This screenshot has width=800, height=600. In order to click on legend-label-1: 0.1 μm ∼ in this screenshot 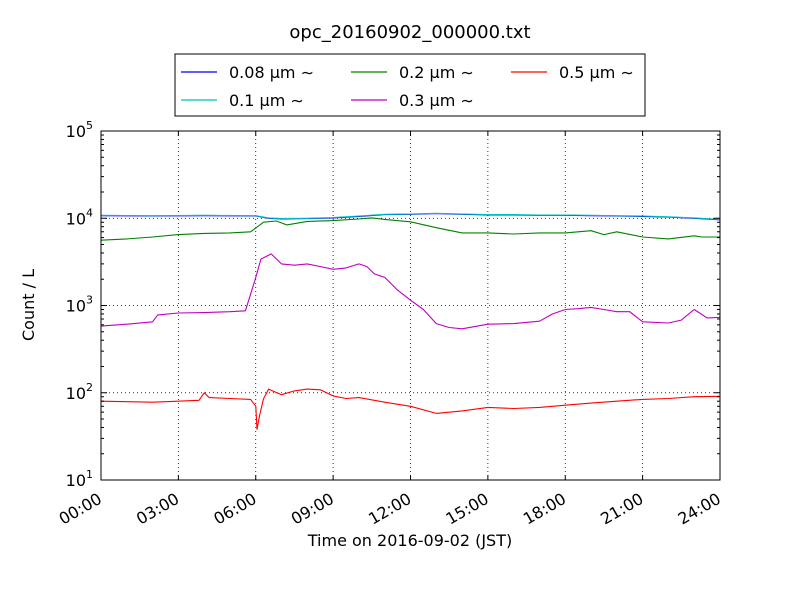, I will do `click(266, 100)`.